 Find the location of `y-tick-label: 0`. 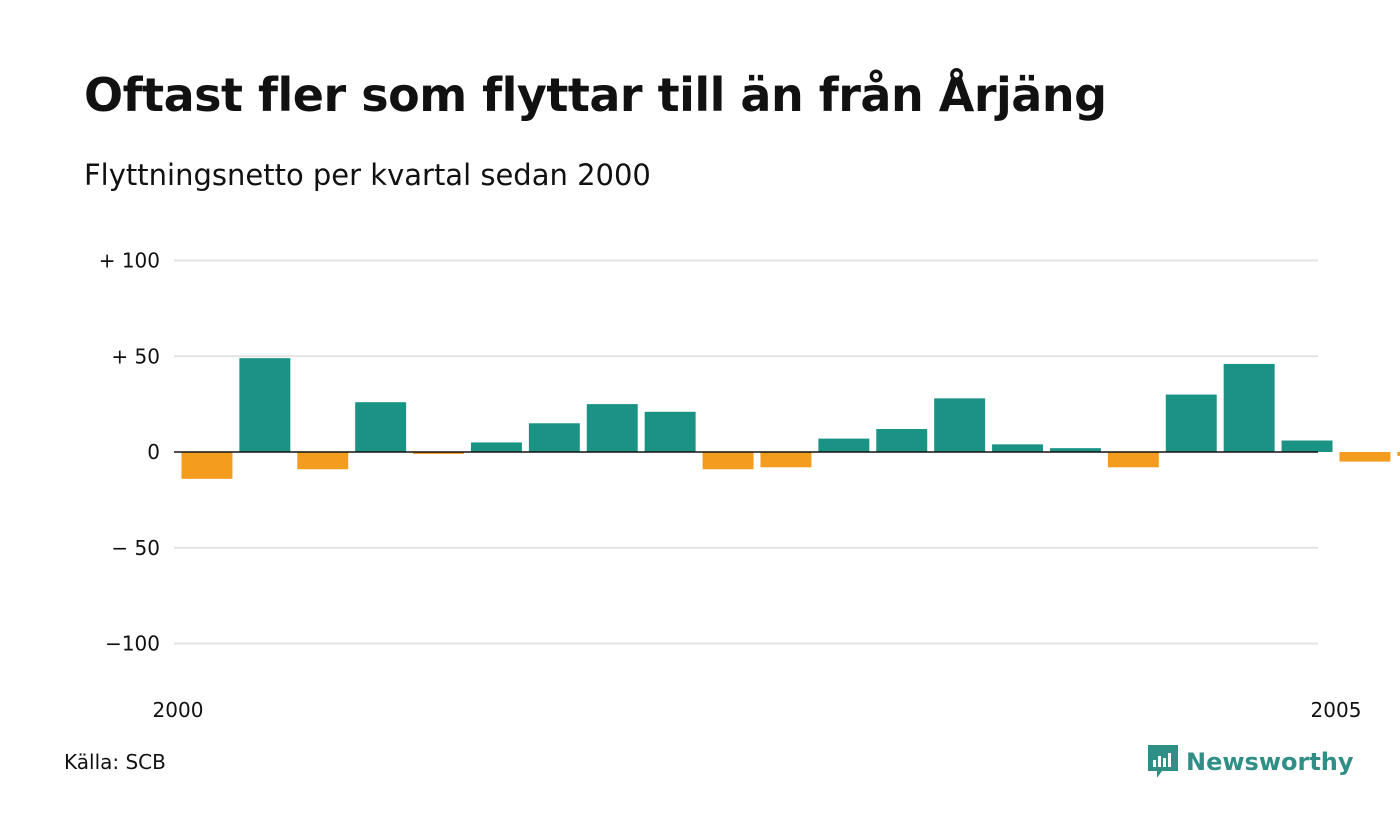

y-tick-label: 0 is located at coordinates (153, 452).